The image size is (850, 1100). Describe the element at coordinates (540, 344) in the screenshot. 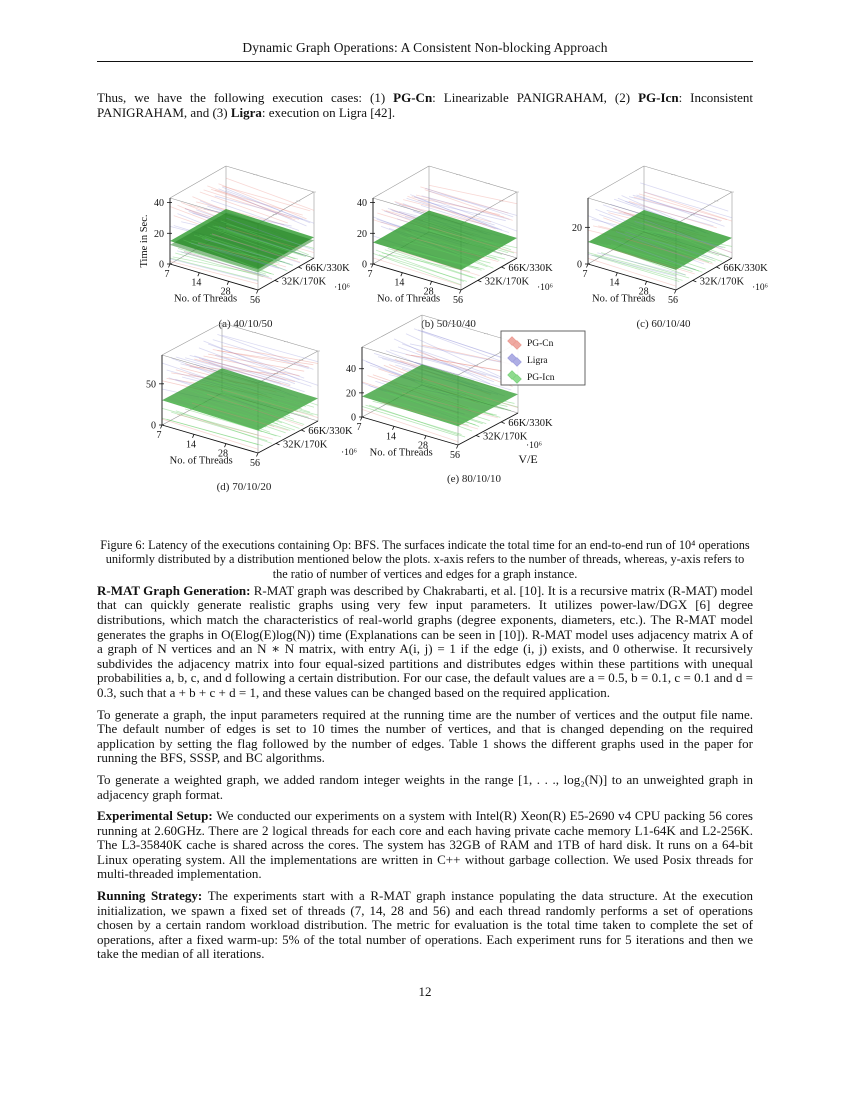

I see `legend-item-PG-Cn: PG-Cn` at that location.